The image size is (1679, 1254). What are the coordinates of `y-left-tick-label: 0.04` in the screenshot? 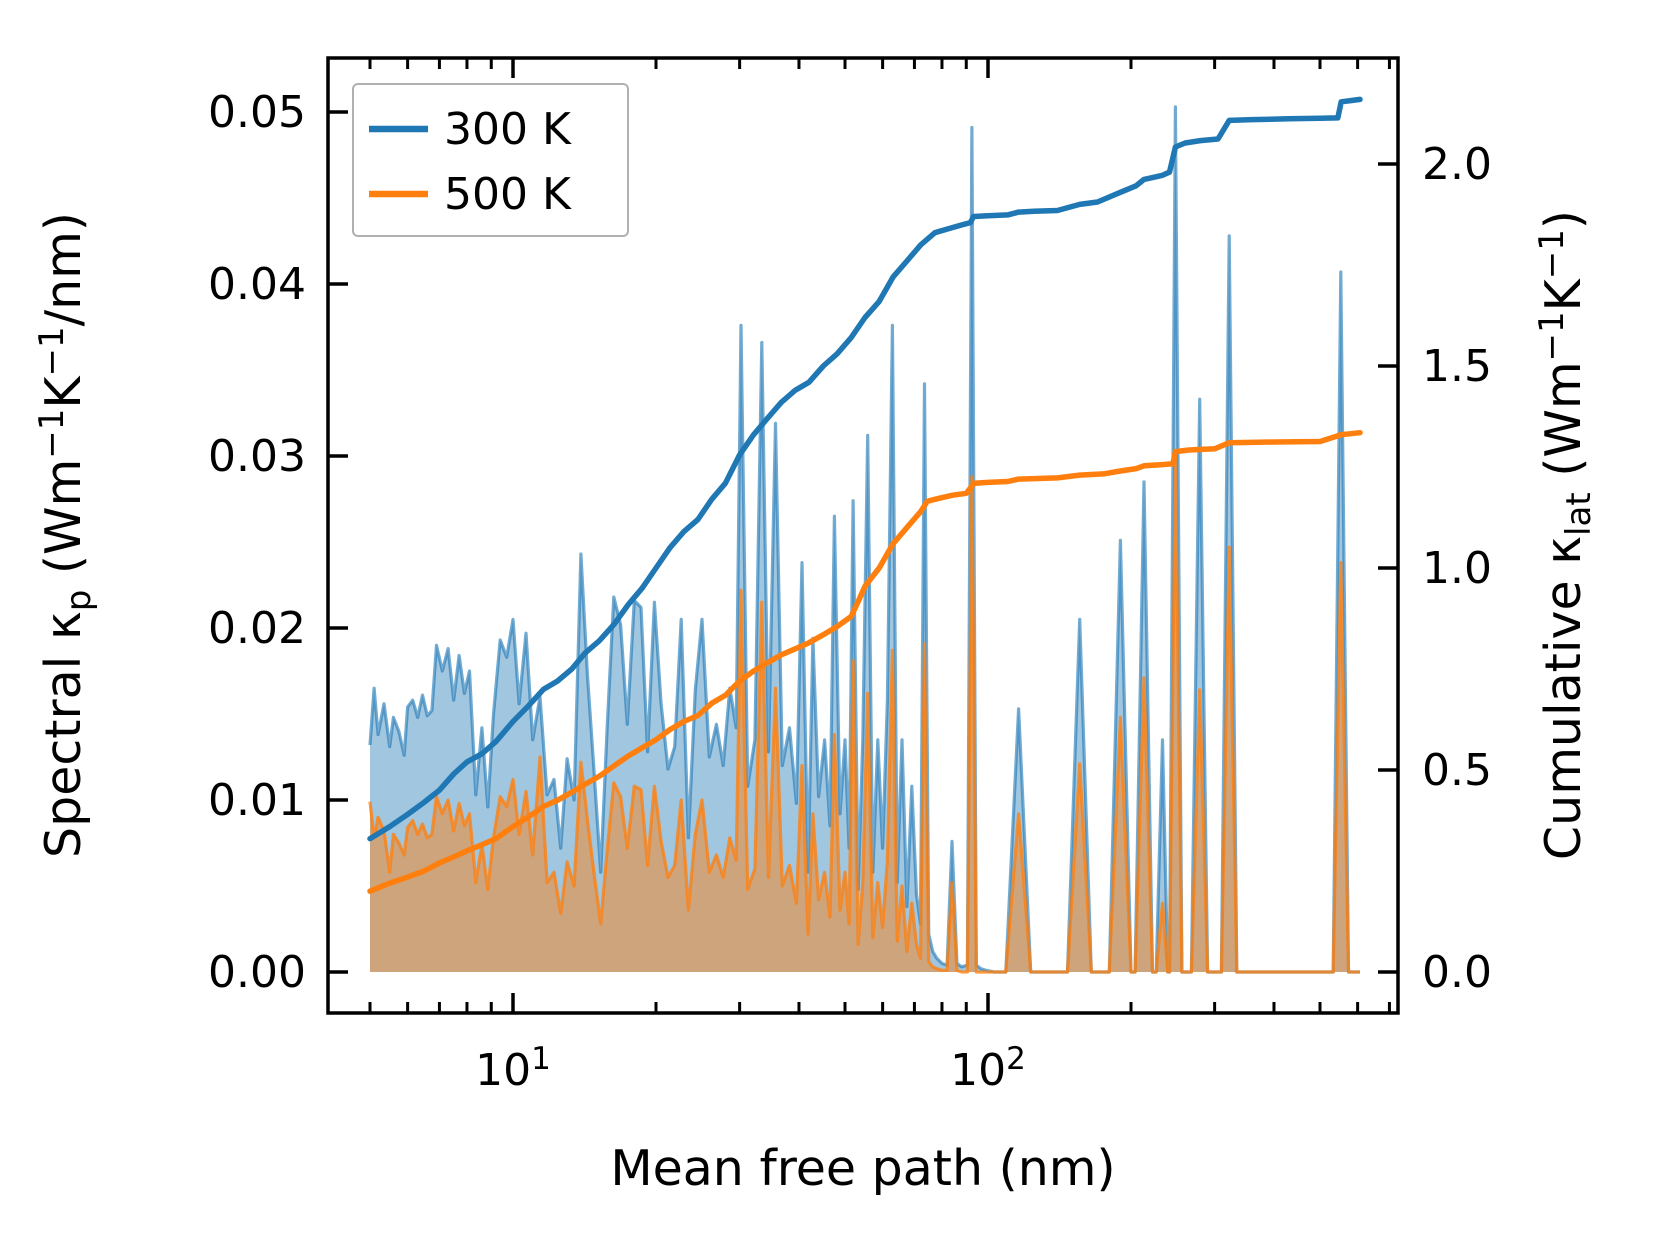 It's located at (257, 284).